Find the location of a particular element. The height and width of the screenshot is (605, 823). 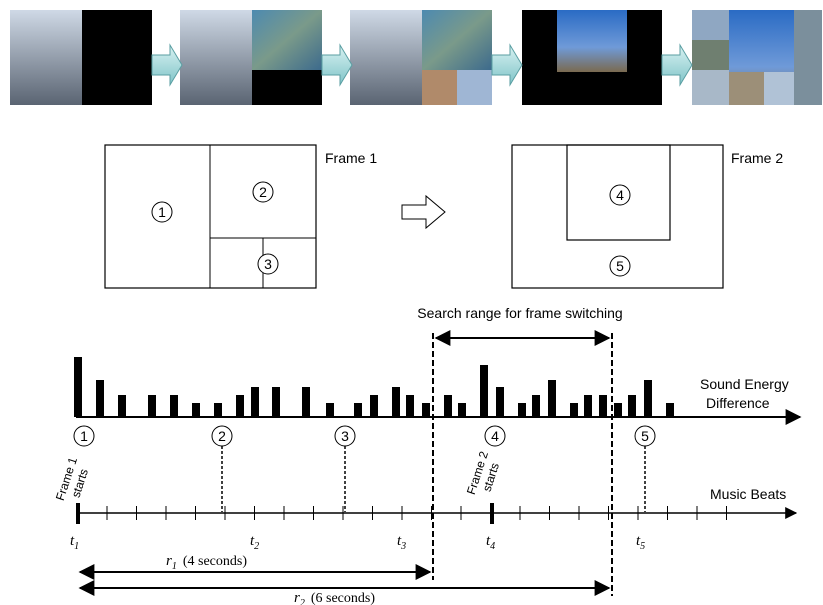

range-label: r1 (4 seconds) is located at coordinates (206, 562).